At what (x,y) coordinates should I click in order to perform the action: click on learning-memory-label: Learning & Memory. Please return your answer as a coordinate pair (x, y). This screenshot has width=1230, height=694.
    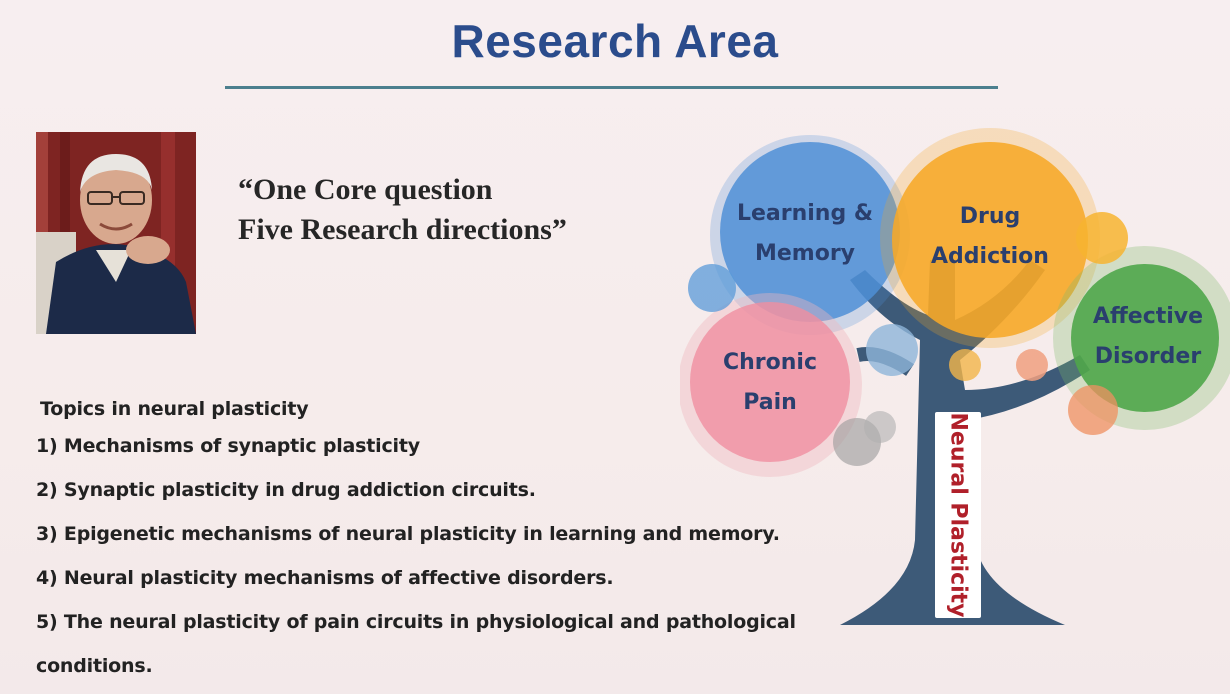
    Looking at the image, I should click on (805, 234).